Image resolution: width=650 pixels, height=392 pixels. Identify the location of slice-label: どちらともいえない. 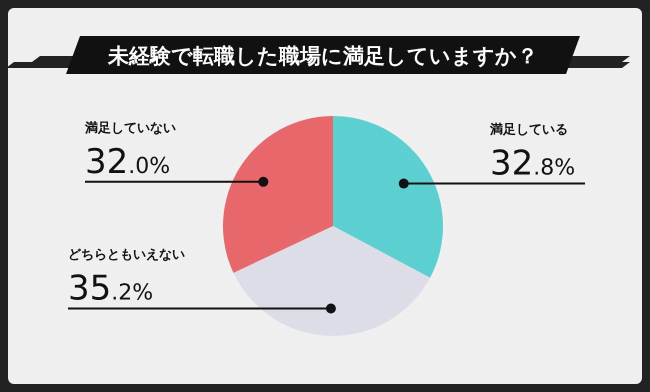
(126, 254).